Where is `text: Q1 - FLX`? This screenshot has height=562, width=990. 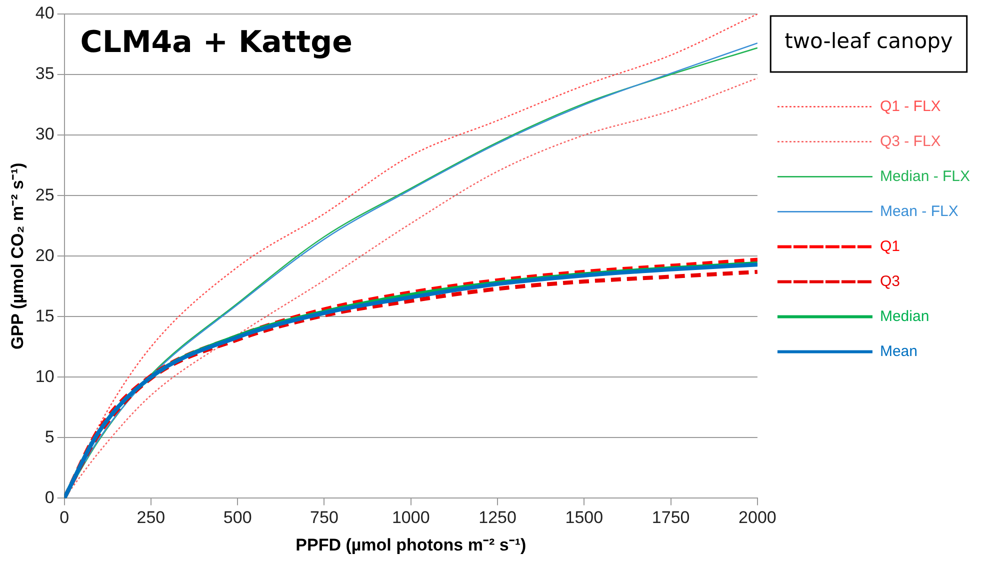 text: Q1 - FLX is located at coordinates (910, 106).